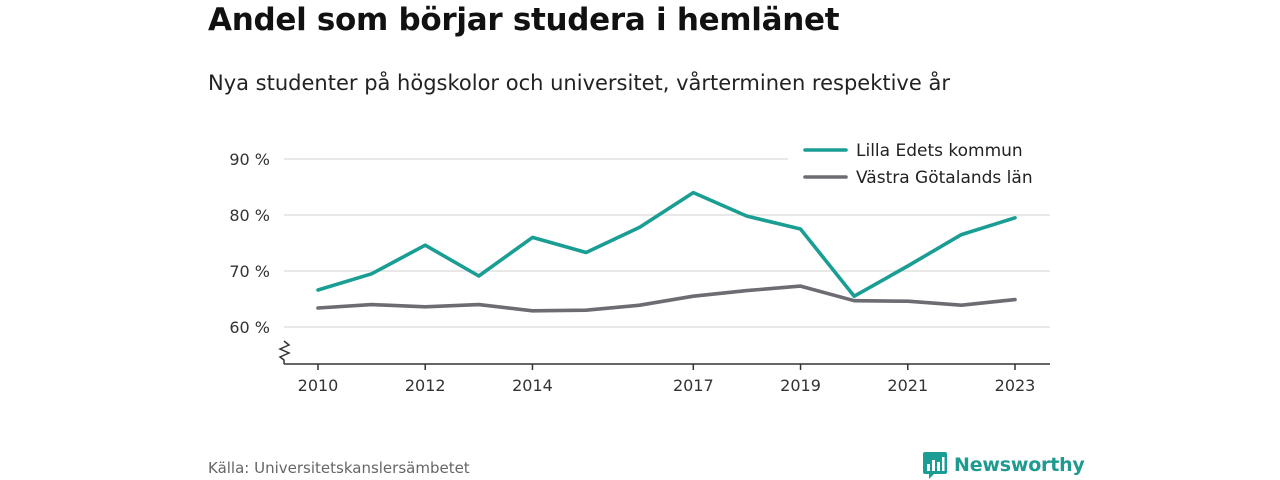  I want to click on x-tick-label: 2019, so click(800, 385).